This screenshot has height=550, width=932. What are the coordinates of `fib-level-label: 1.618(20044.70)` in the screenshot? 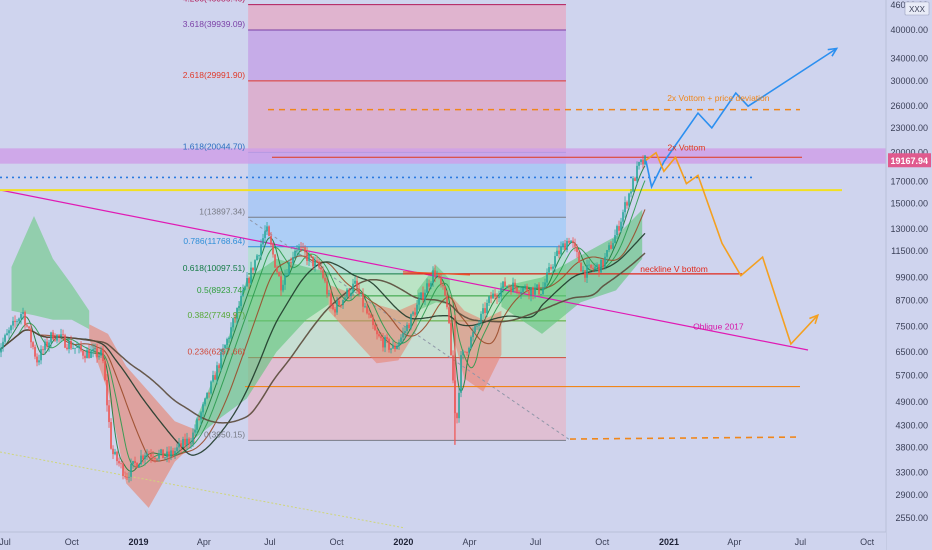 It's located at (214, 146).